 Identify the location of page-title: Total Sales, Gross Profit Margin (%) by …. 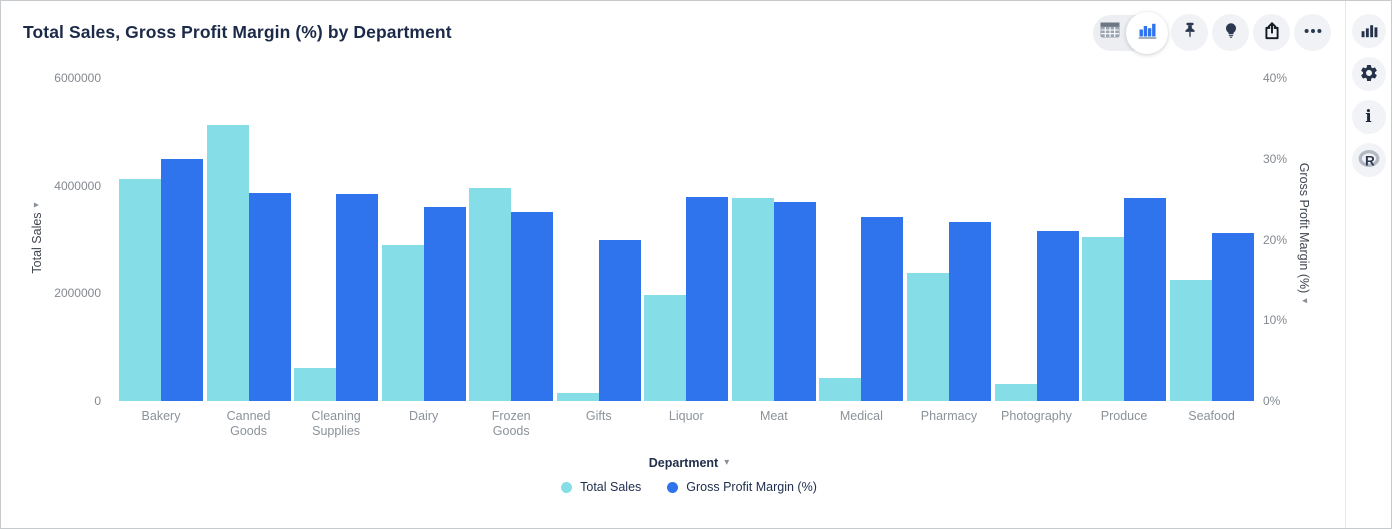
(237, 32).